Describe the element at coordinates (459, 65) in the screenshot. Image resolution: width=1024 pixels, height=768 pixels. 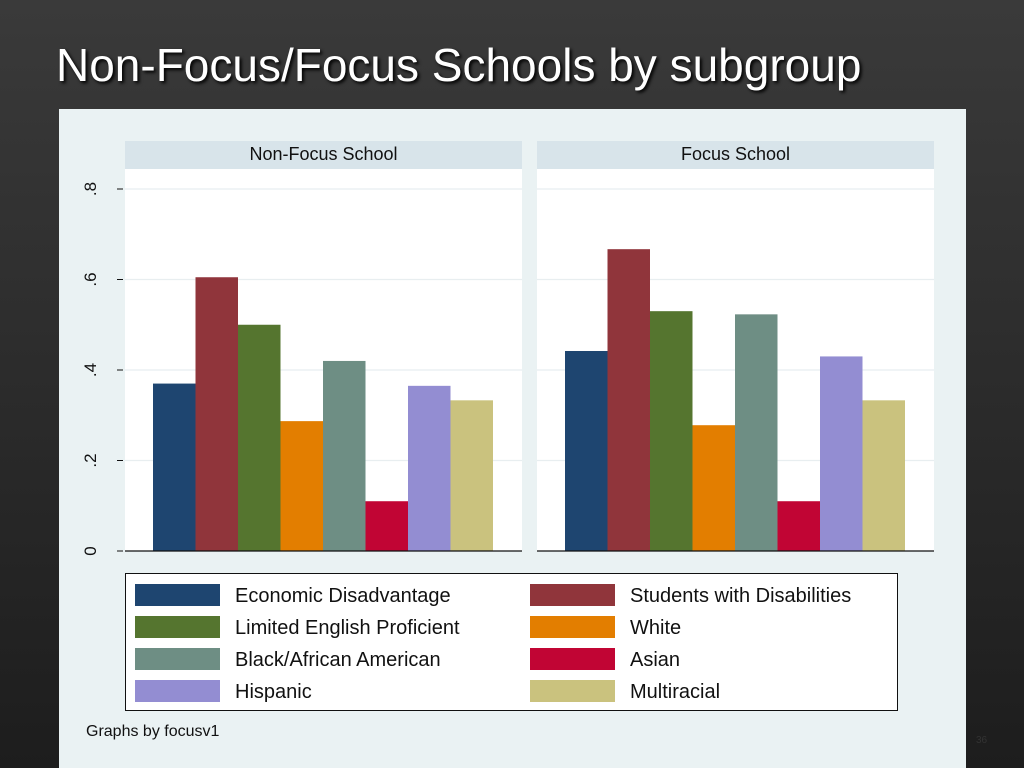
I see `slide-title: Non-Focus/Focus Schools by subgroup` at that location.